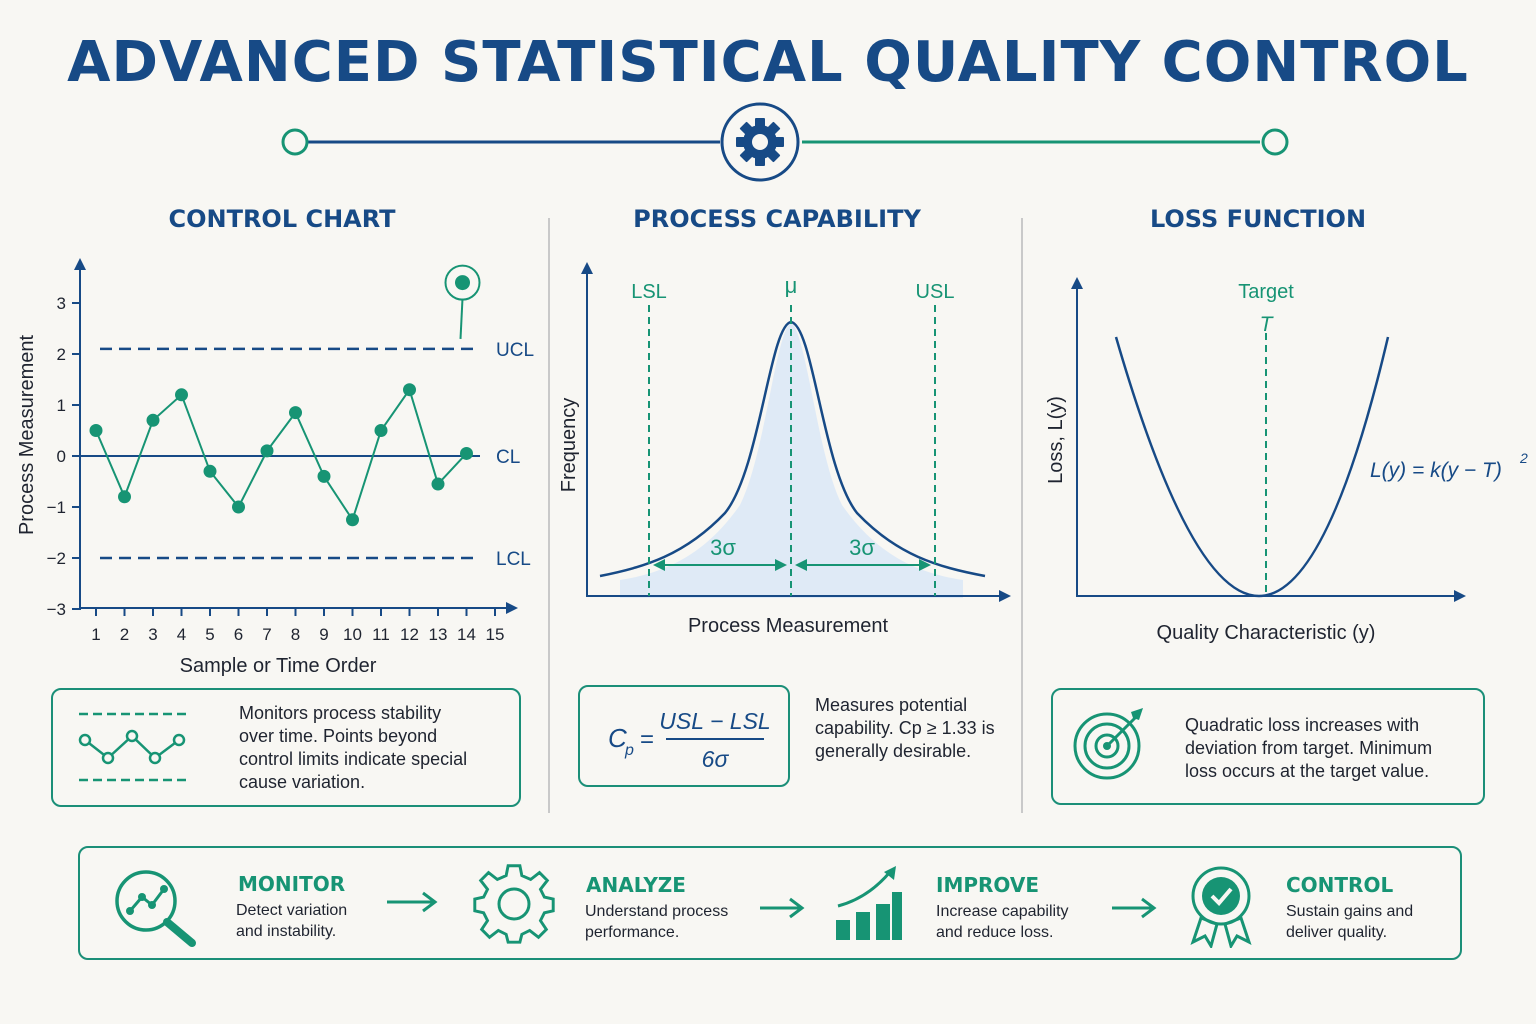  Describe the element at coordinates (61, 303) in the screenshot. I see `y-tick-label: 3` at that location.